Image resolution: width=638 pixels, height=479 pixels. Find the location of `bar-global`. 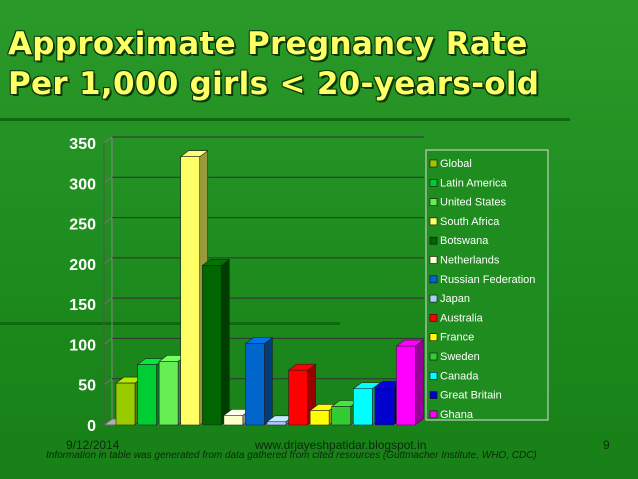

bar-global is located at coordinates (125, 404).